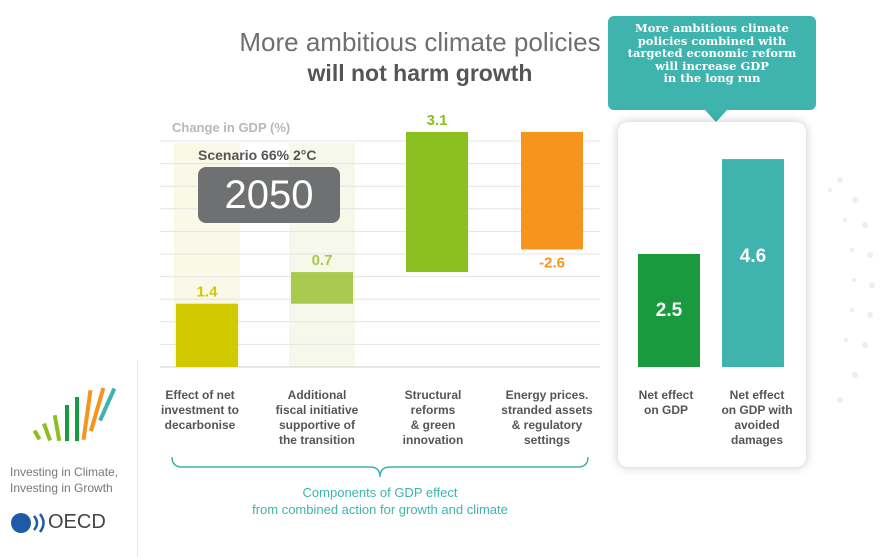 Image resolution: width=880 pixels, height=557 pixels. Describe the element at coordinates (231, 127) in the screenshot. I see `y-axis-label: Change in GDP (%)` at that location.